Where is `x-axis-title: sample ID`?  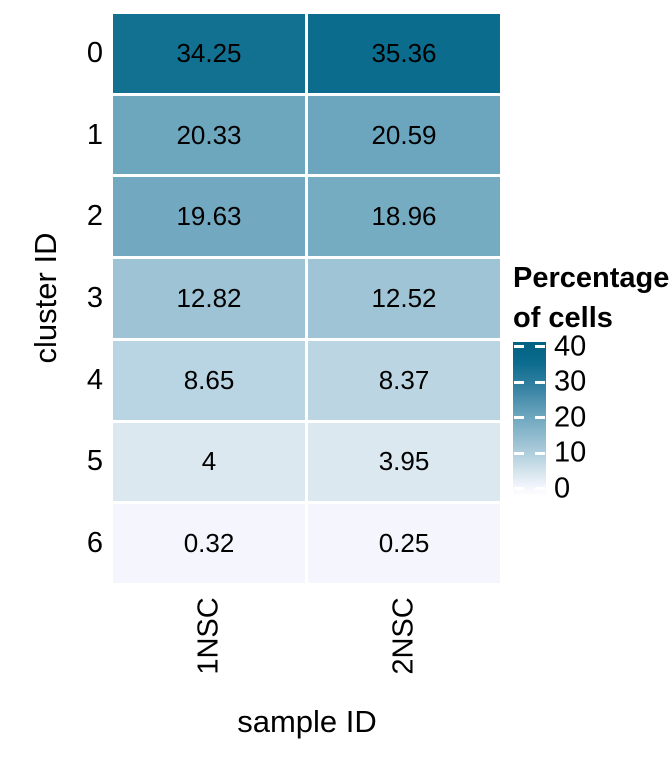
x-axis-title: sample ID is located at coordinates (307, 721).